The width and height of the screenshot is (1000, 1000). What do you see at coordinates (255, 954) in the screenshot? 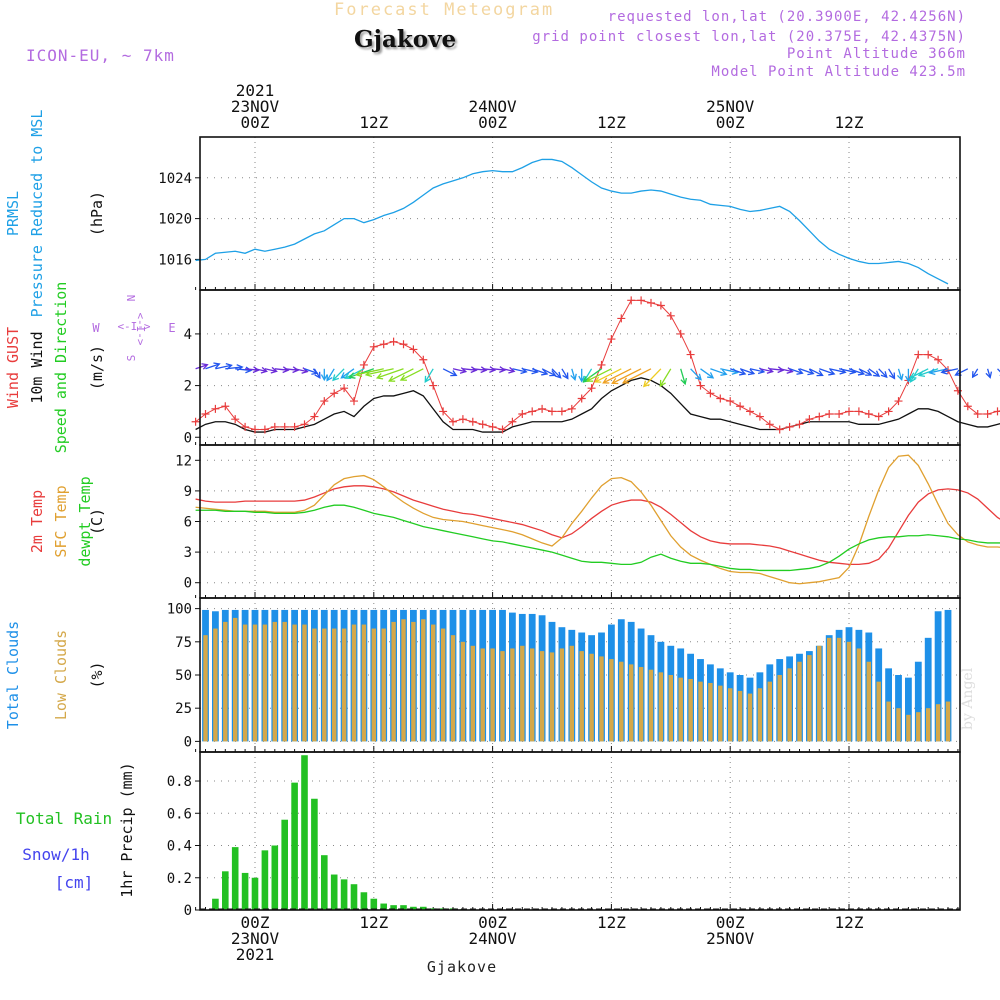
I see `bottom-time-label: 2021` at bounding box center [255, 954].